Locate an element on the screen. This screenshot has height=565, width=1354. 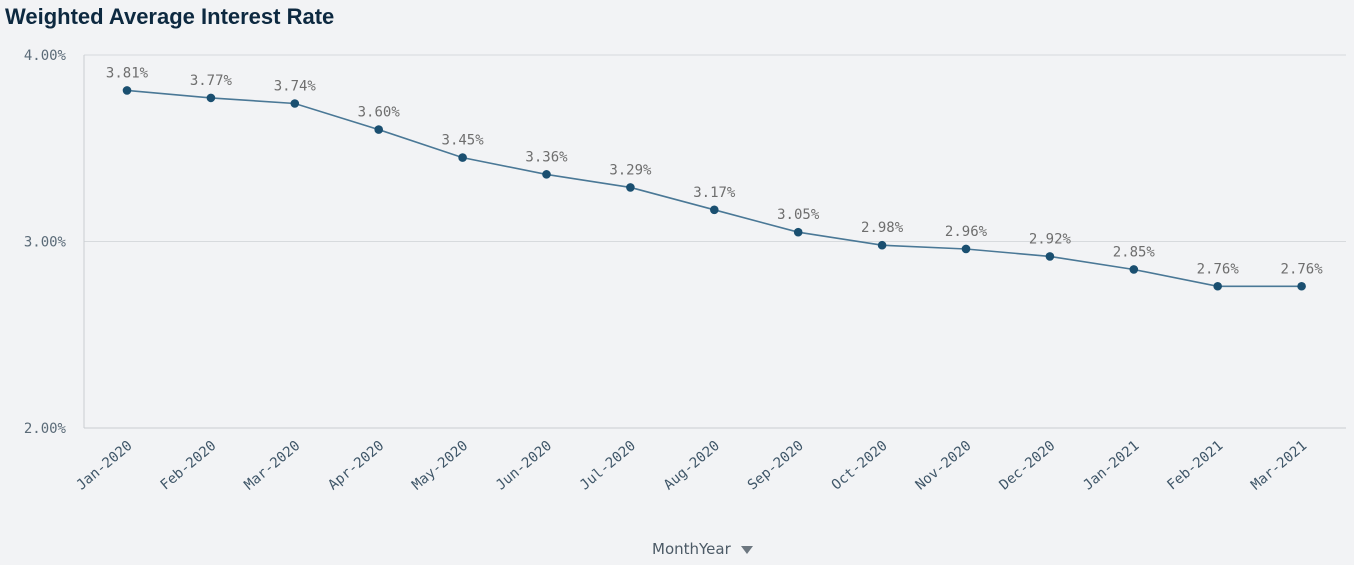
y-tick-labels: 2.00% 3.00% 4.00% is located at coordinates (45, 242).